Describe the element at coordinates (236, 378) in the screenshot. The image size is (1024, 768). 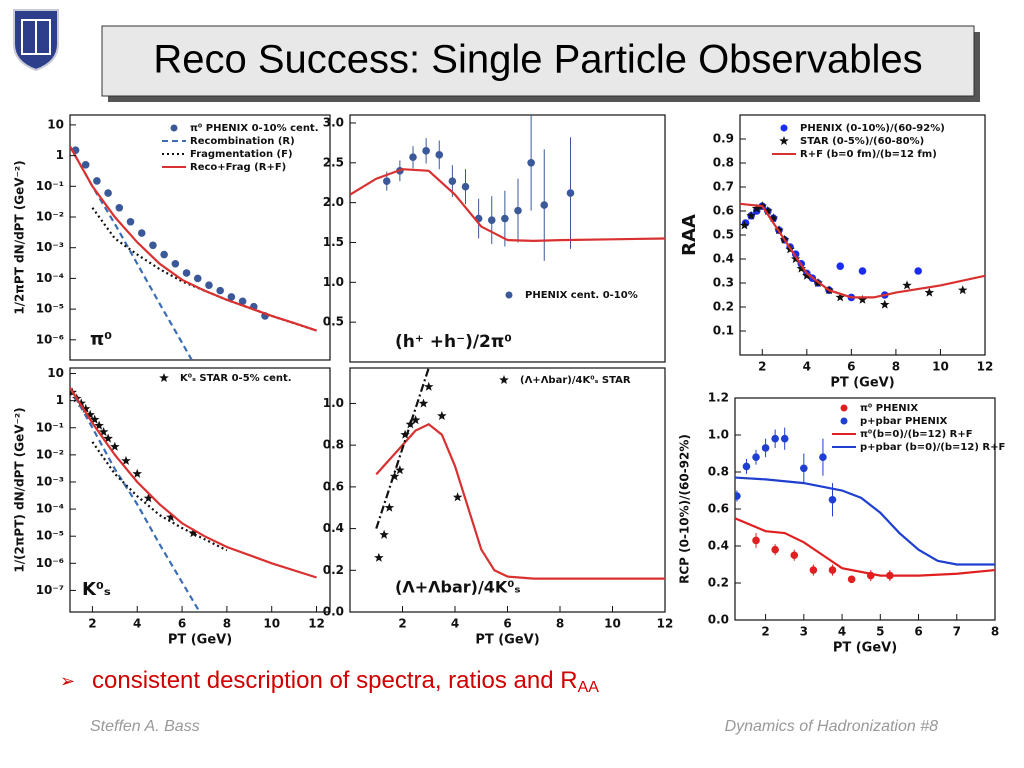
I see `legend-label: K⁰ₛ STAR 0-5% cent.` at that location.